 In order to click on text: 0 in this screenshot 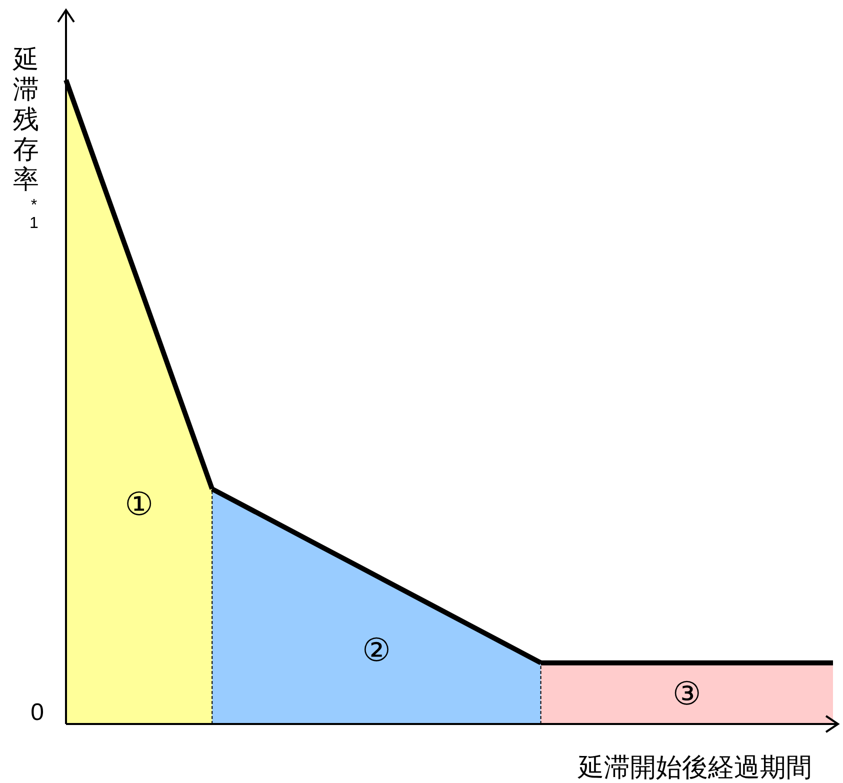, I will do `click(37, 712)`.